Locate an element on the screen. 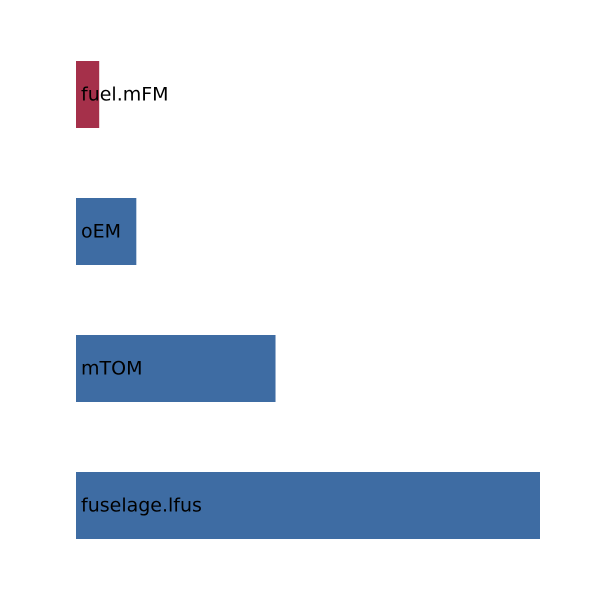 Image resolution: width=600 pixels, height=600 pixels. bar-label: mTOM is located at coordinates (111, 369).